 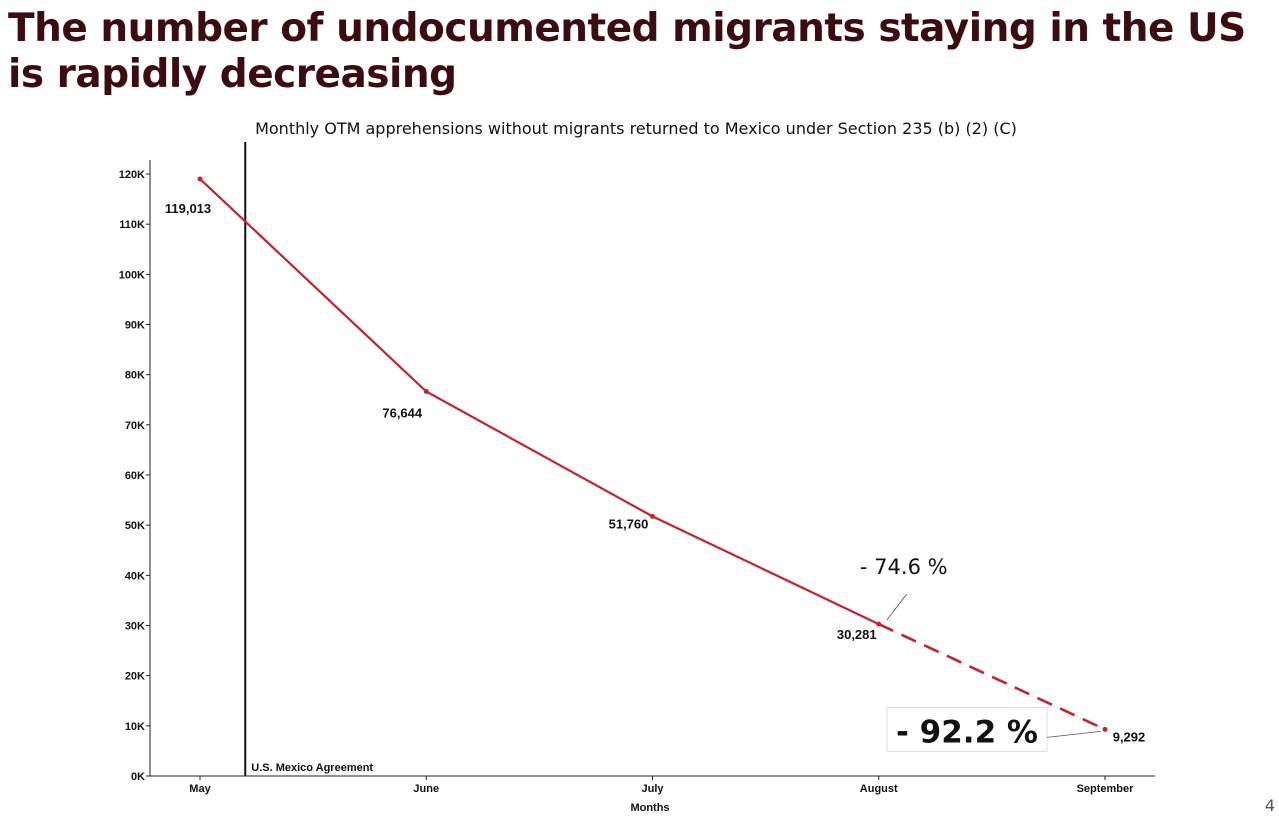 I want to click on y-tick-label: 10K, so click(x=135, y=727).